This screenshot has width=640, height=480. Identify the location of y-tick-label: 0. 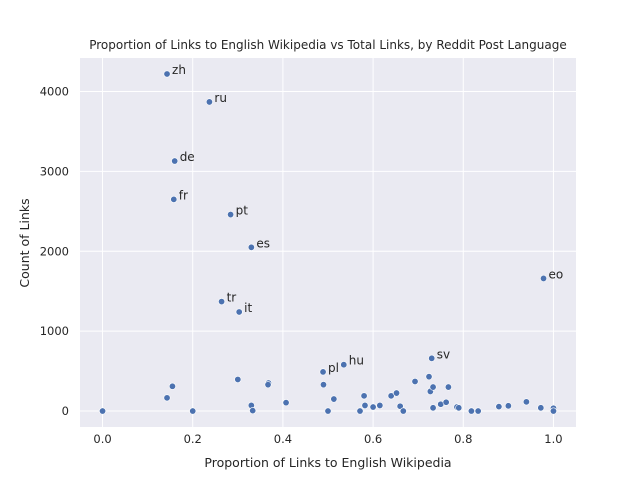
(65, 411).